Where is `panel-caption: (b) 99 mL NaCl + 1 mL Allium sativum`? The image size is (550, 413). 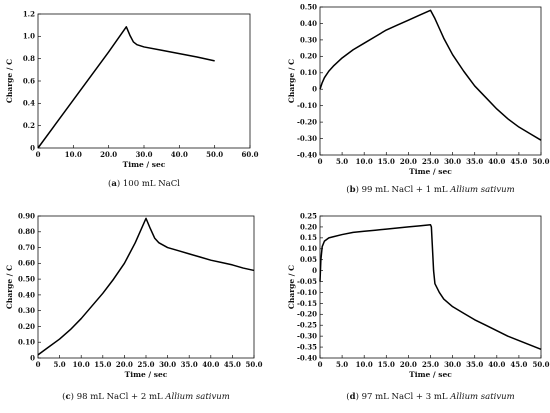
panel-caption: (b) 99 mL NaCl + 1 mL Allium sativum is located at coordinates (430, 189).